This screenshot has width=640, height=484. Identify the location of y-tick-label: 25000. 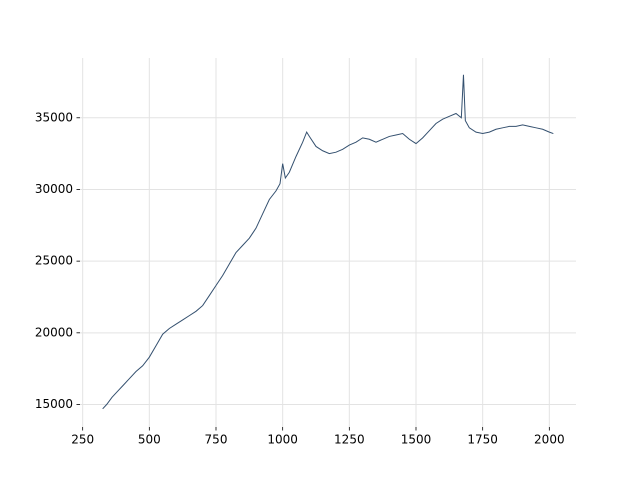
(54, 261).